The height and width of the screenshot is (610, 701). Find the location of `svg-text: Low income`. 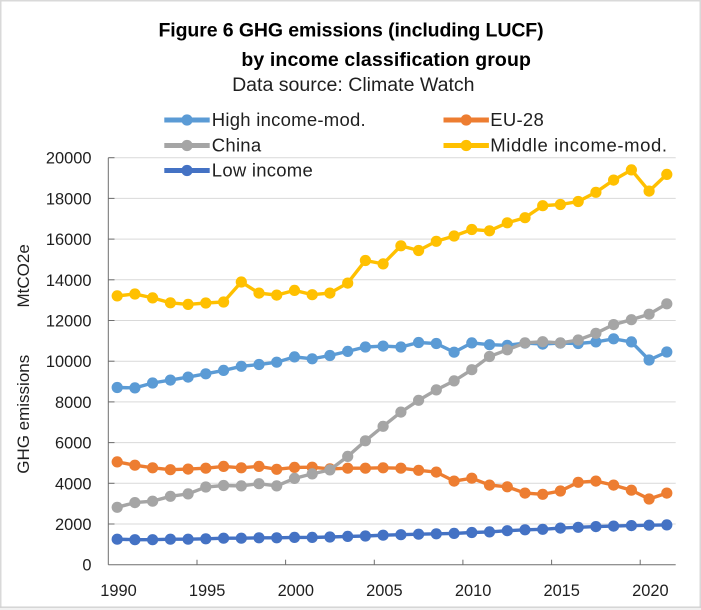

svg-text: Low income is located at coordinates (262, 169).